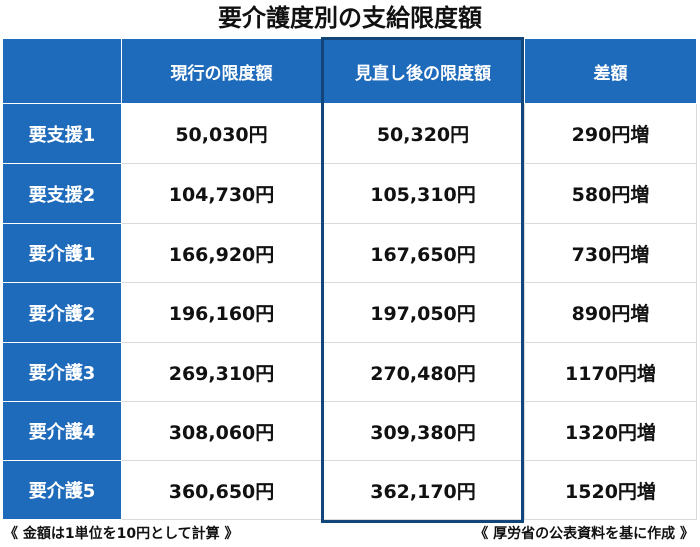 The image size is (700, 547). Describe the element at coordinates (611, 71) in the screenshot. I see `header-difference: 差額` at that location.